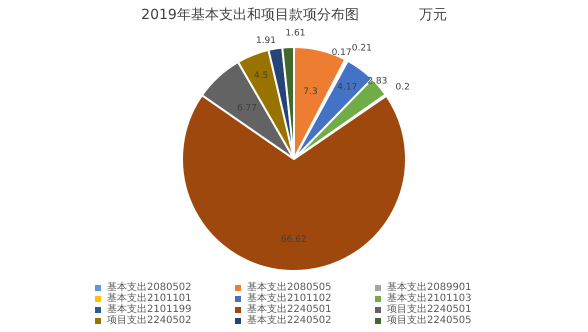 This screenshot has height=332, width=588. Describe the element at coordinates (295, 33) in the screenshot. I see `data-label: 1.61` at that location.